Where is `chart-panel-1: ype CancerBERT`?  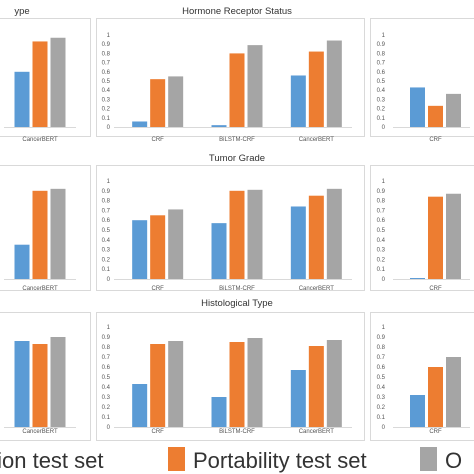 chart-panel-1: ype CancerBERT is located at coordinates (45, 74).